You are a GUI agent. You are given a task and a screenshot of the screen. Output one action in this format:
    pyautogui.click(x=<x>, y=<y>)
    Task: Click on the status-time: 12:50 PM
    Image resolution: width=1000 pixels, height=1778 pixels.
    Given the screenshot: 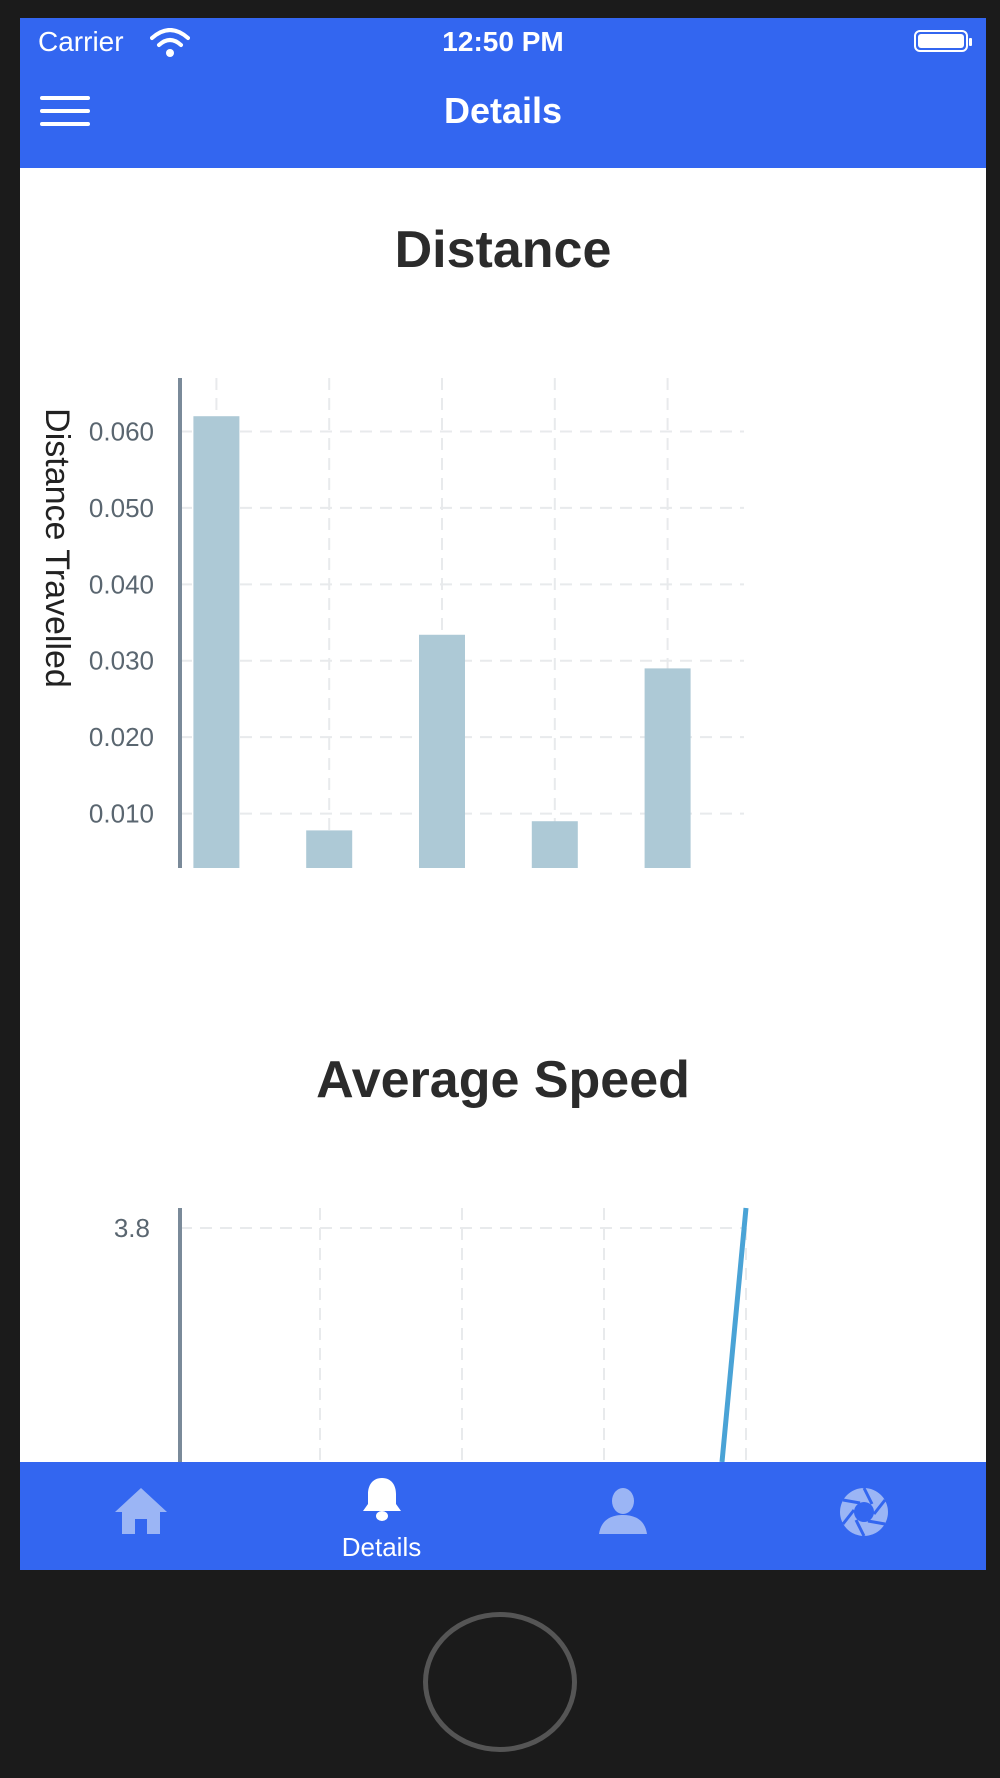 What is the action you would take?
    pyautogui.click(x=503, y=41)
    